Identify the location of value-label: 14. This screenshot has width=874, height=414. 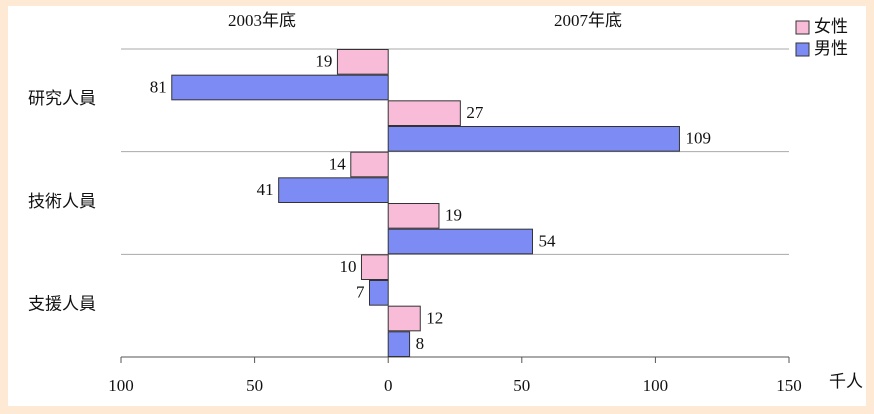
(338, 163).